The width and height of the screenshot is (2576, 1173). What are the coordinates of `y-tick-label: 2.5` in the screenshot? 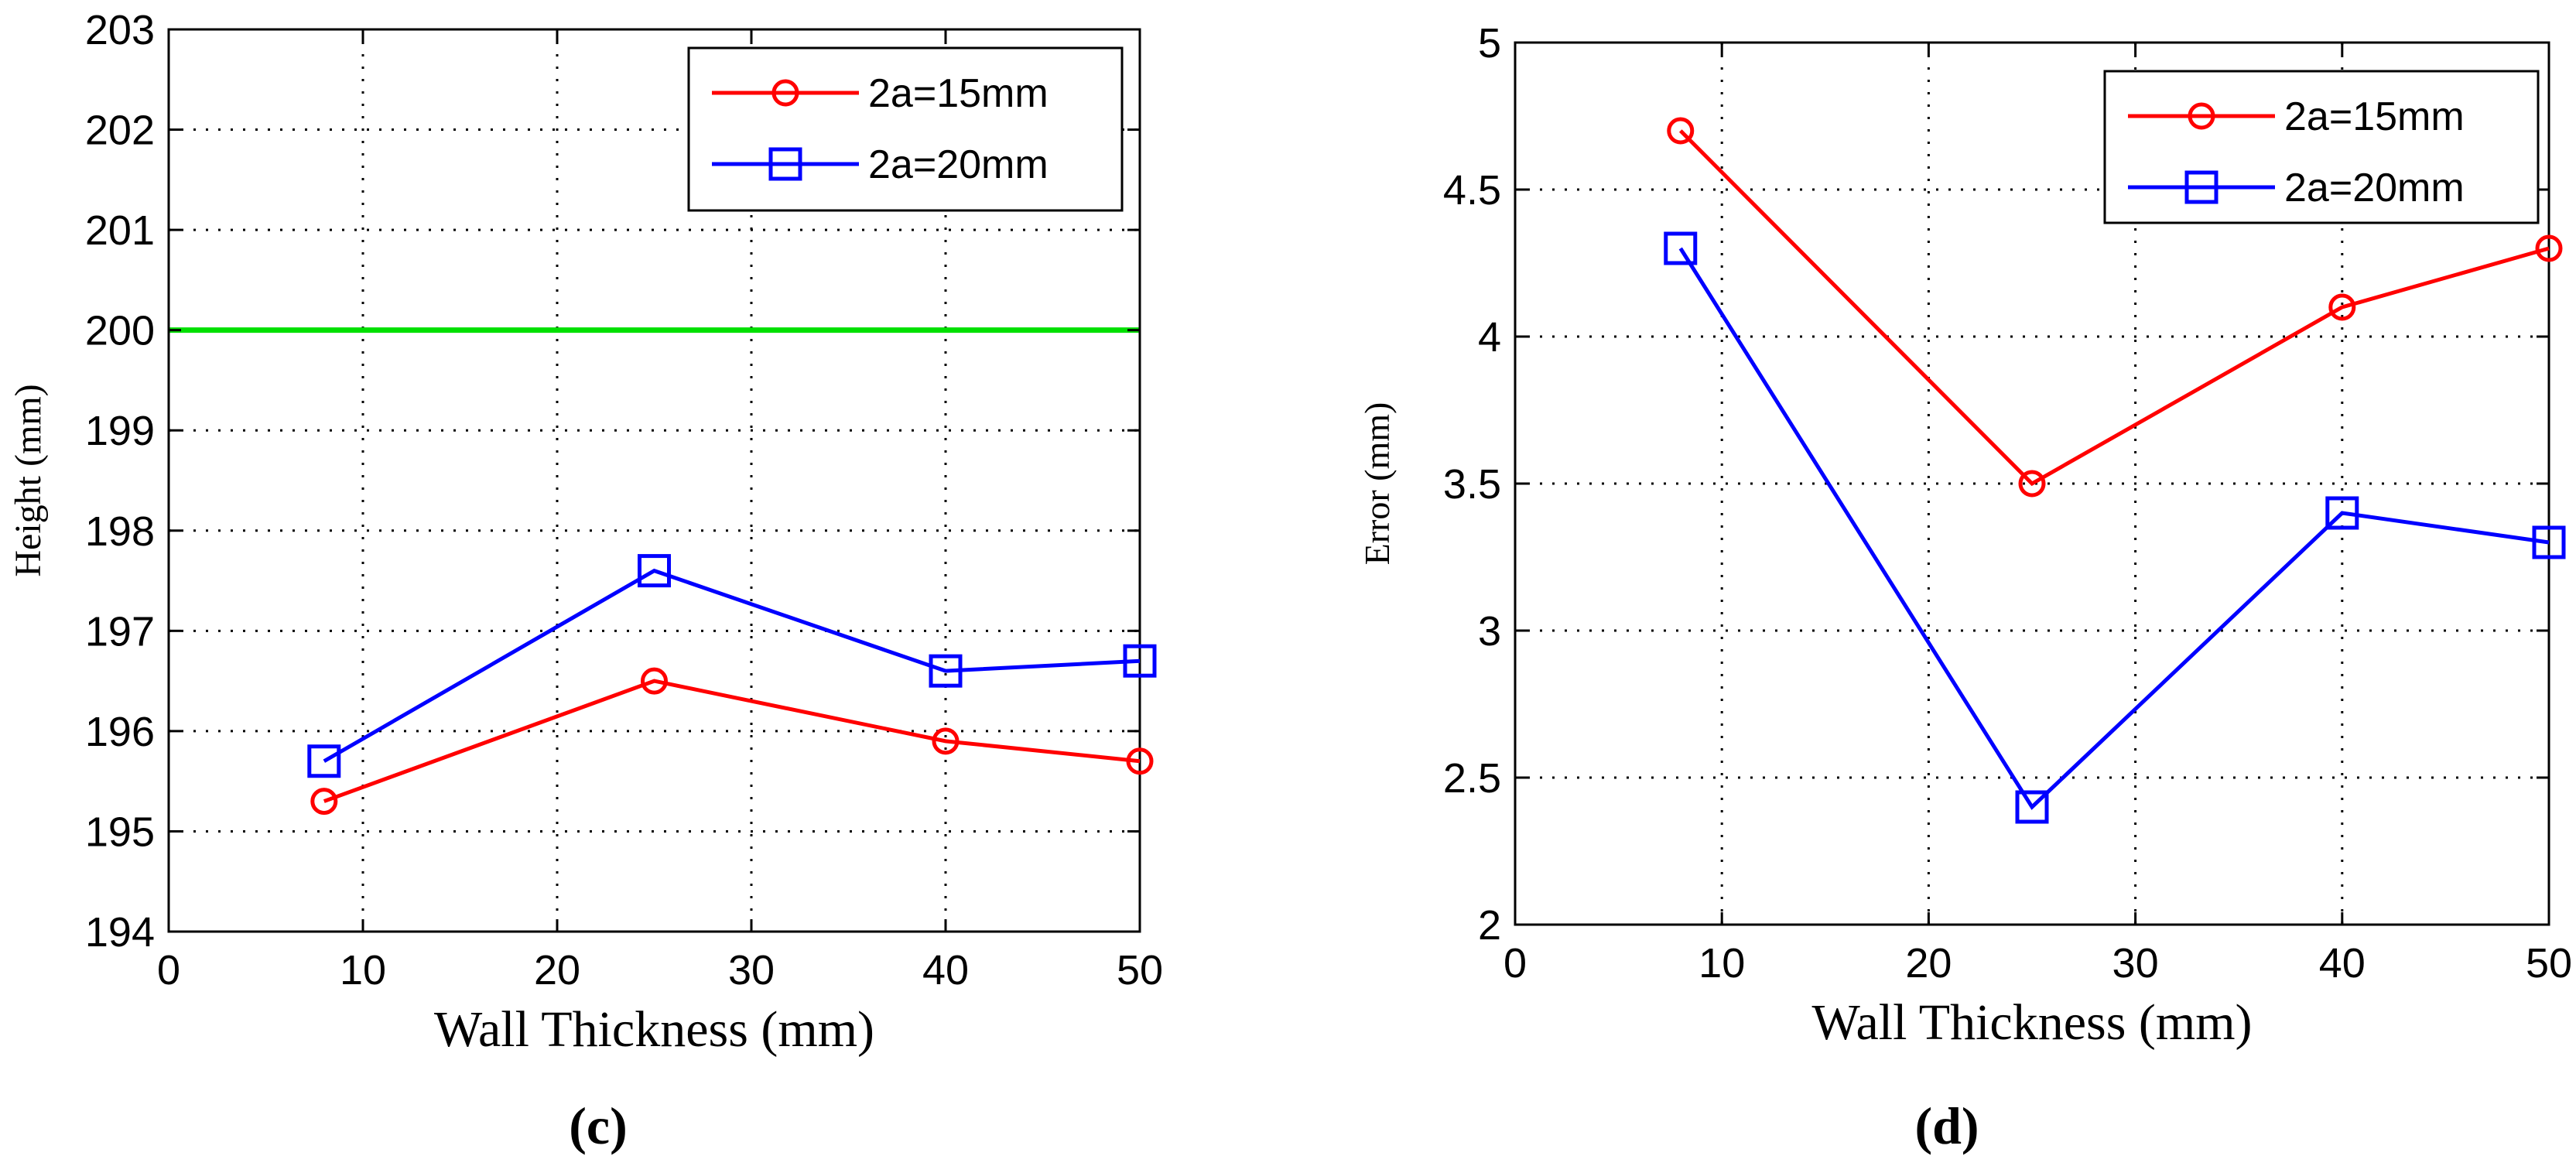 It's located at (1472, 779).